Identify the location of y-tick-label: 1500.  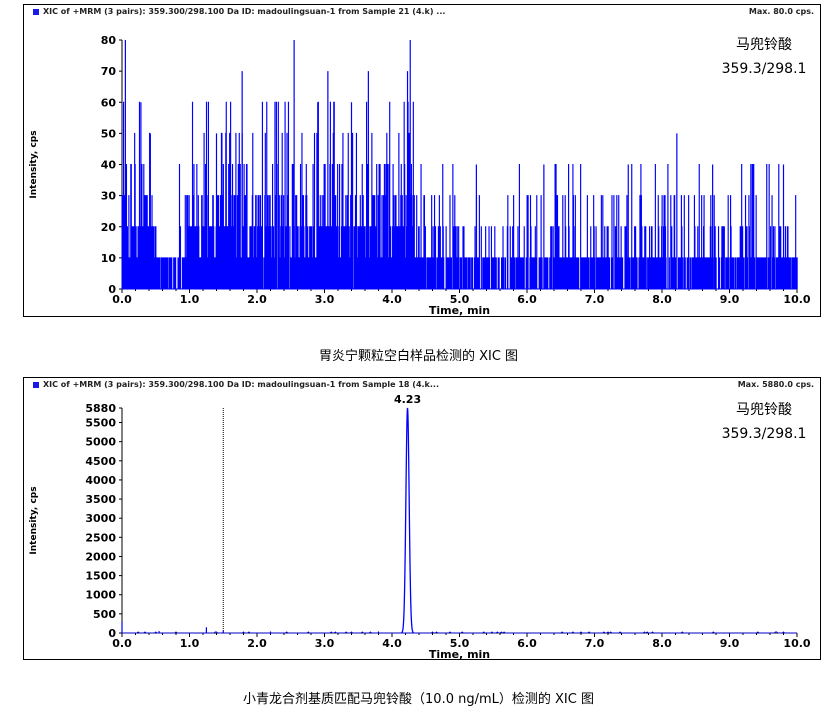
(100, 576).